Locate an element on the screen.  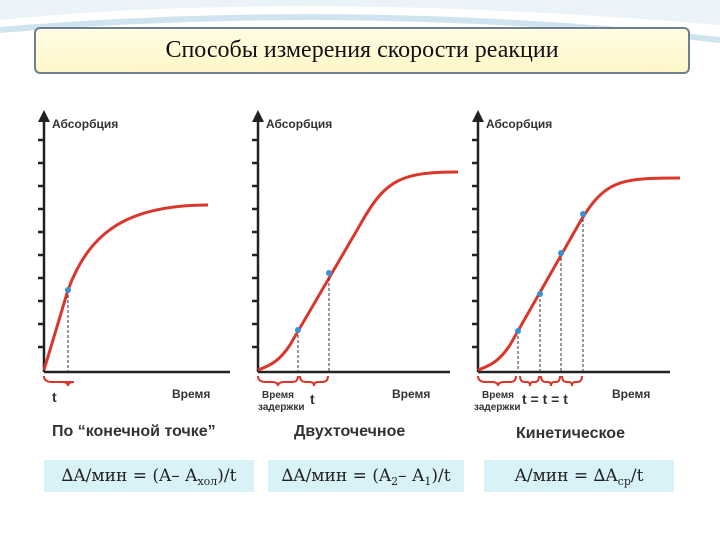
time-label-t: t = t = t is located at coordinates (545, 399).